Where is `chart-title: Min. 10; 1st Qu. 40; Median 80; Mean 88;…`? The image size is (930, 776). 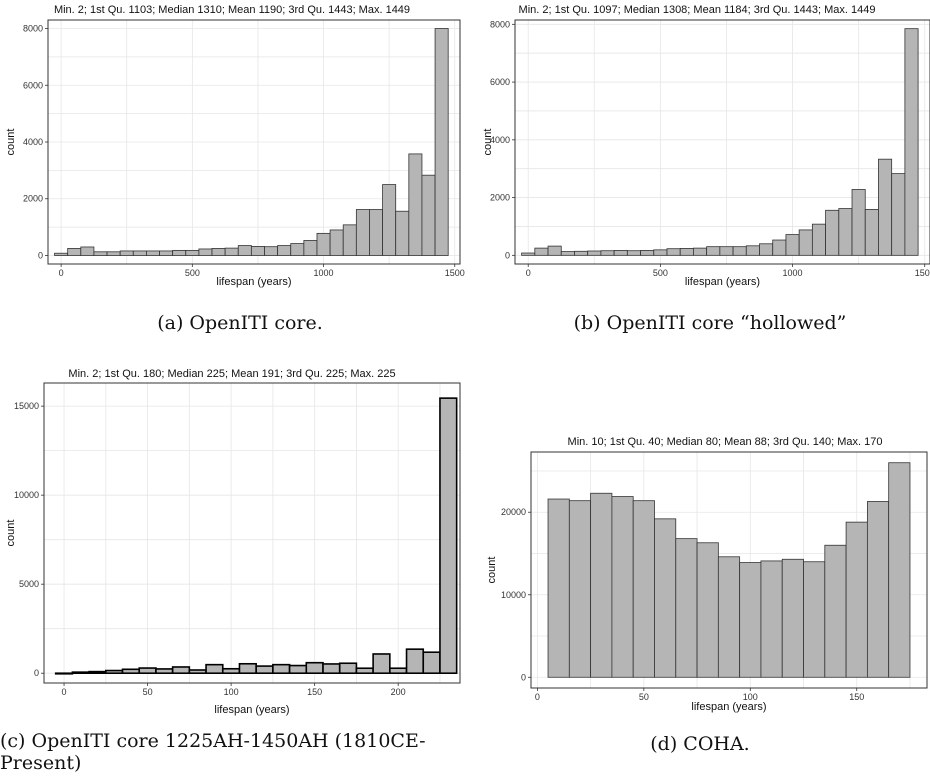
chart-title: Min. 10; 1st Qu. 40; Median 80; Mean 88;… is located at coordinates (725, 442).